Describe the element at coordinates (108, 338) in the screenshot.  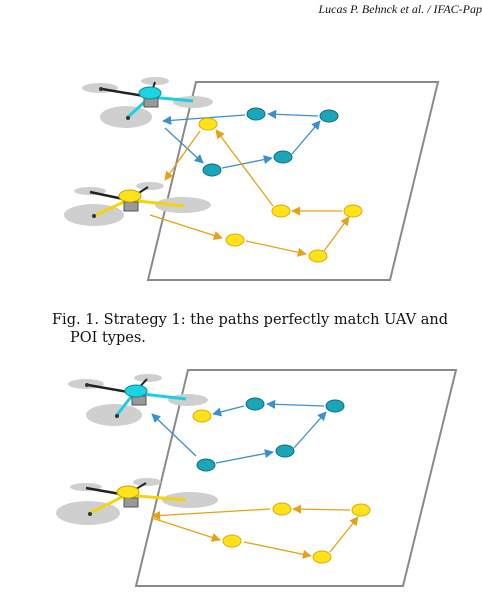
I see `caption-line-2: POI types.` at that location.